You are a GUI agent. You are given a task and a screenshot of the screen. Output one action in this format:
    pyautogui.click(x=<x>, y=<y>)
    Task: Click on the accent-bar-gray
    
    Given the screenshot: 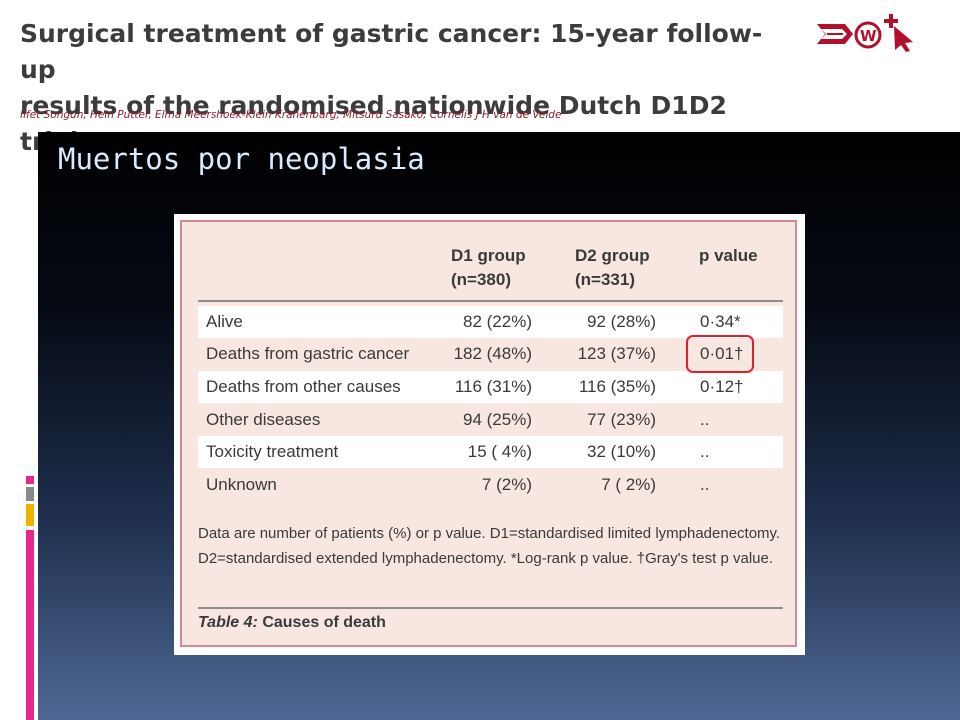 What is the action you would take?
    pyautogui.click(x=30, y=494)
    